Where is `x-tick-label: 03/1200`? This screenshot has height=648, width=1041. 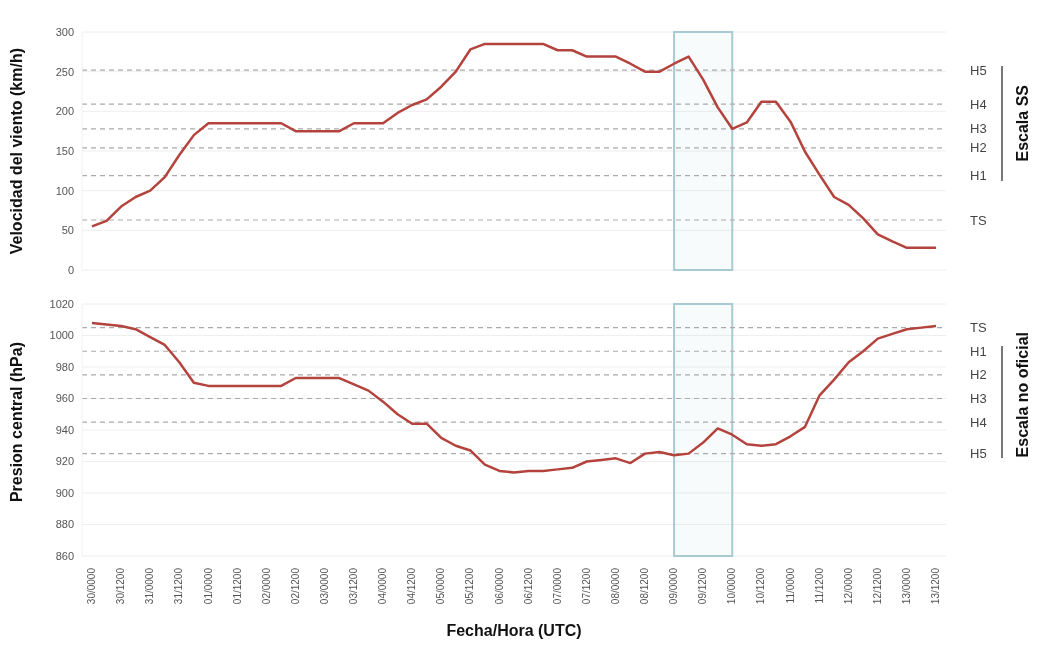 x-tick-label: 03/1200 is located at coordinates (354, 586).